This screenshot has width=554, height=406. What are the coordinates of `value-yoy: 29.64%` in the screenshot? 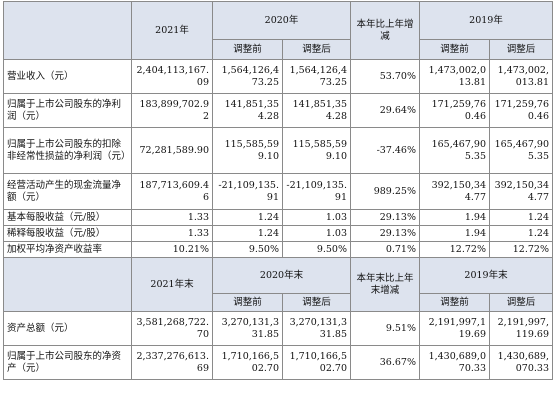 It's located at (385, 110).